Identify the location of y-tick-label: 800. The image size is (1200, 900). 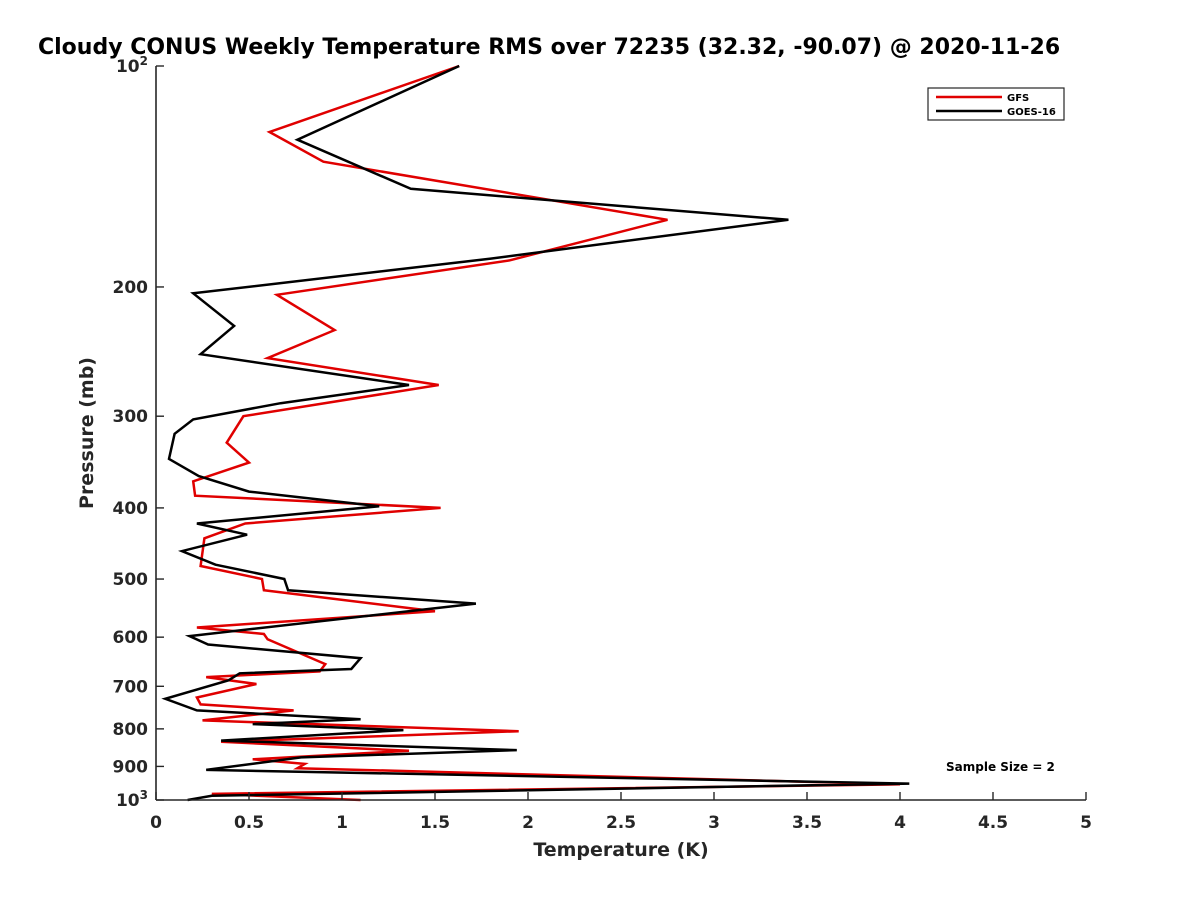
(131, 730).